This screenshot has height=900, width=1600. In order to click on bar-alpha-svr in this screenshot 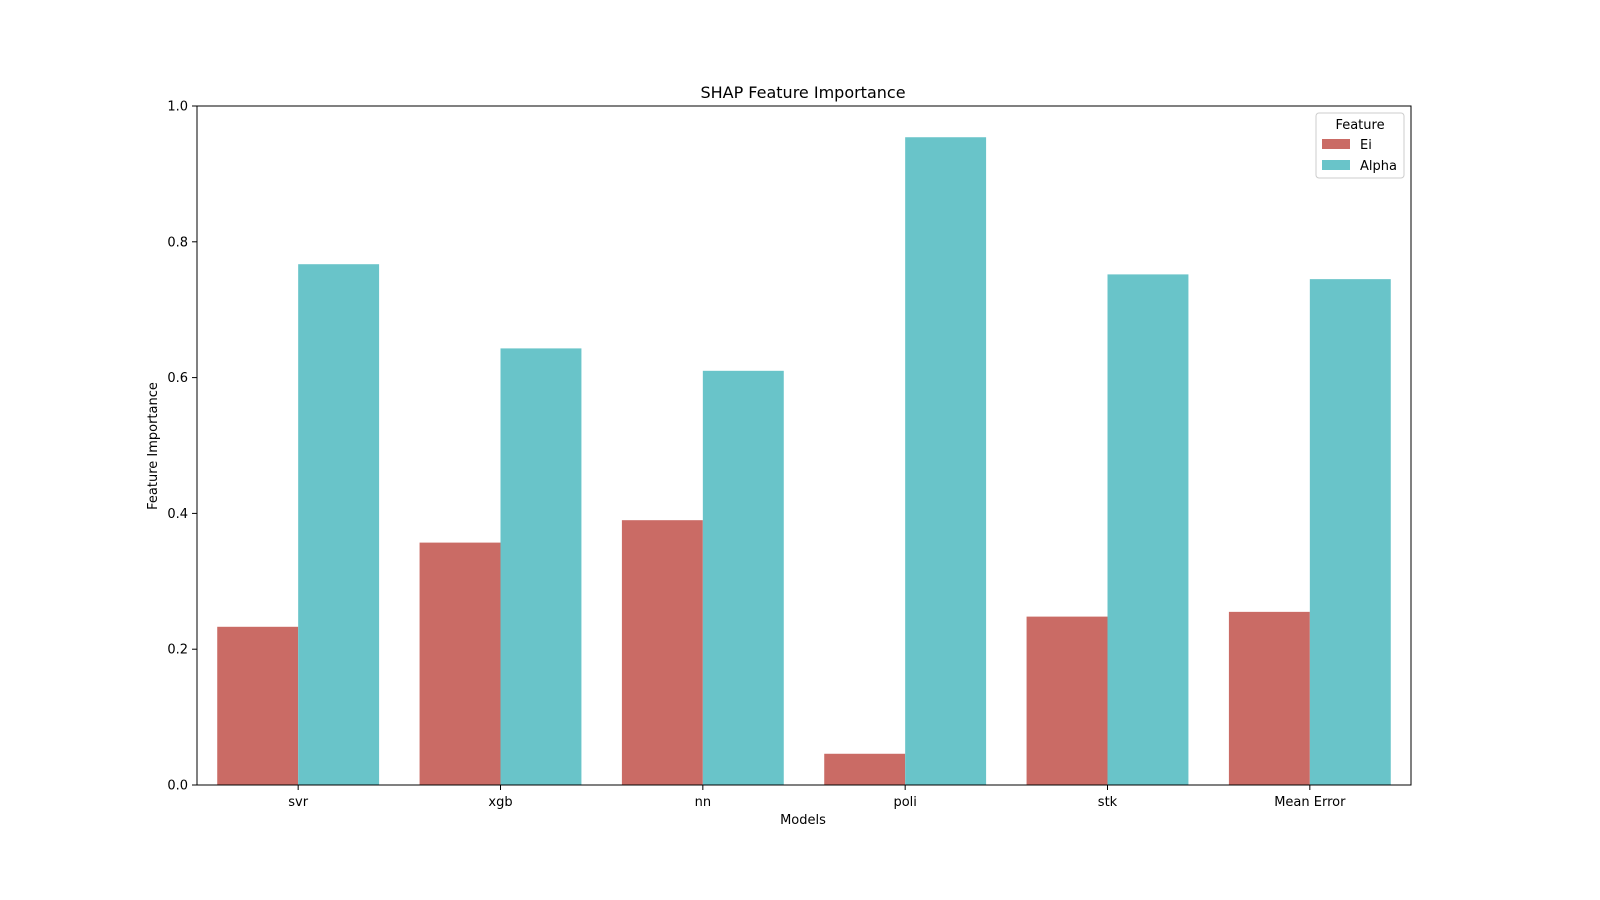, I will do `click(339, 525)`.